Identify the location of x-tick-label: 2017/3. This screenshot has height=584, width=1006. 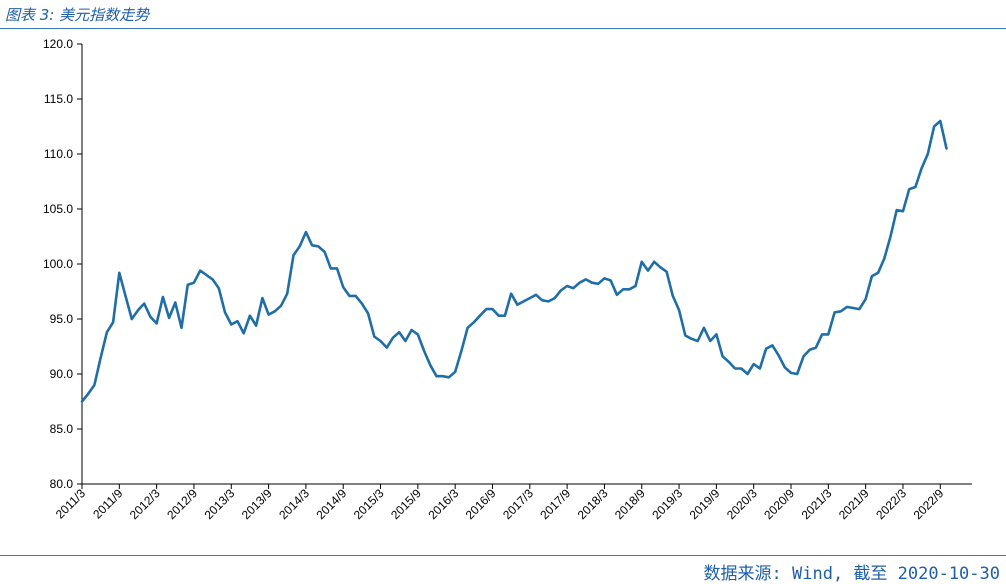
(518, 504).